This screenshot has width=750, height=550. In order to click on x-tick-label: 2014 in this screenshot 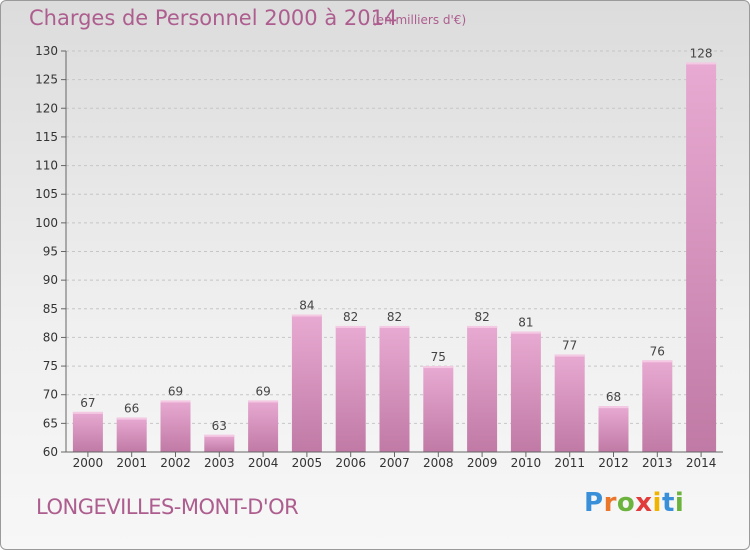, I will do `click(701, 463)`.